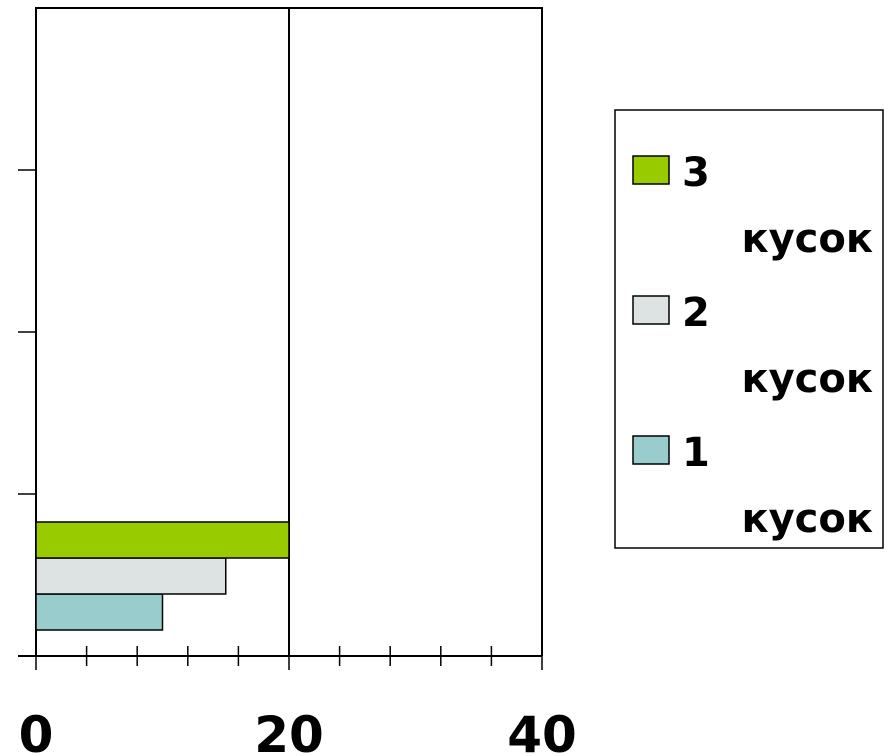 The image size is (889, 756). What do you see at coordinates (36, 731) in the screenshot?
I see `x-tick-label: 0` at bounding box center [36, 731].